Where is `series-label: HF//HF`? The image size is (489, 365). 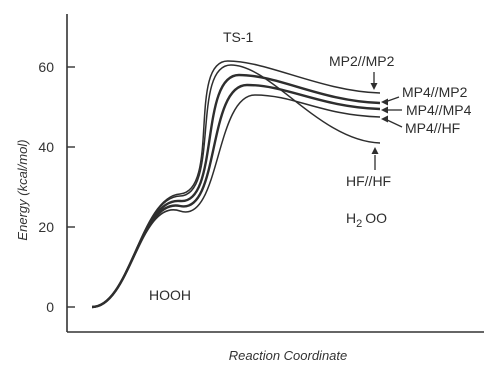 series-label: HF//HF is located at coordinates (368, 181).